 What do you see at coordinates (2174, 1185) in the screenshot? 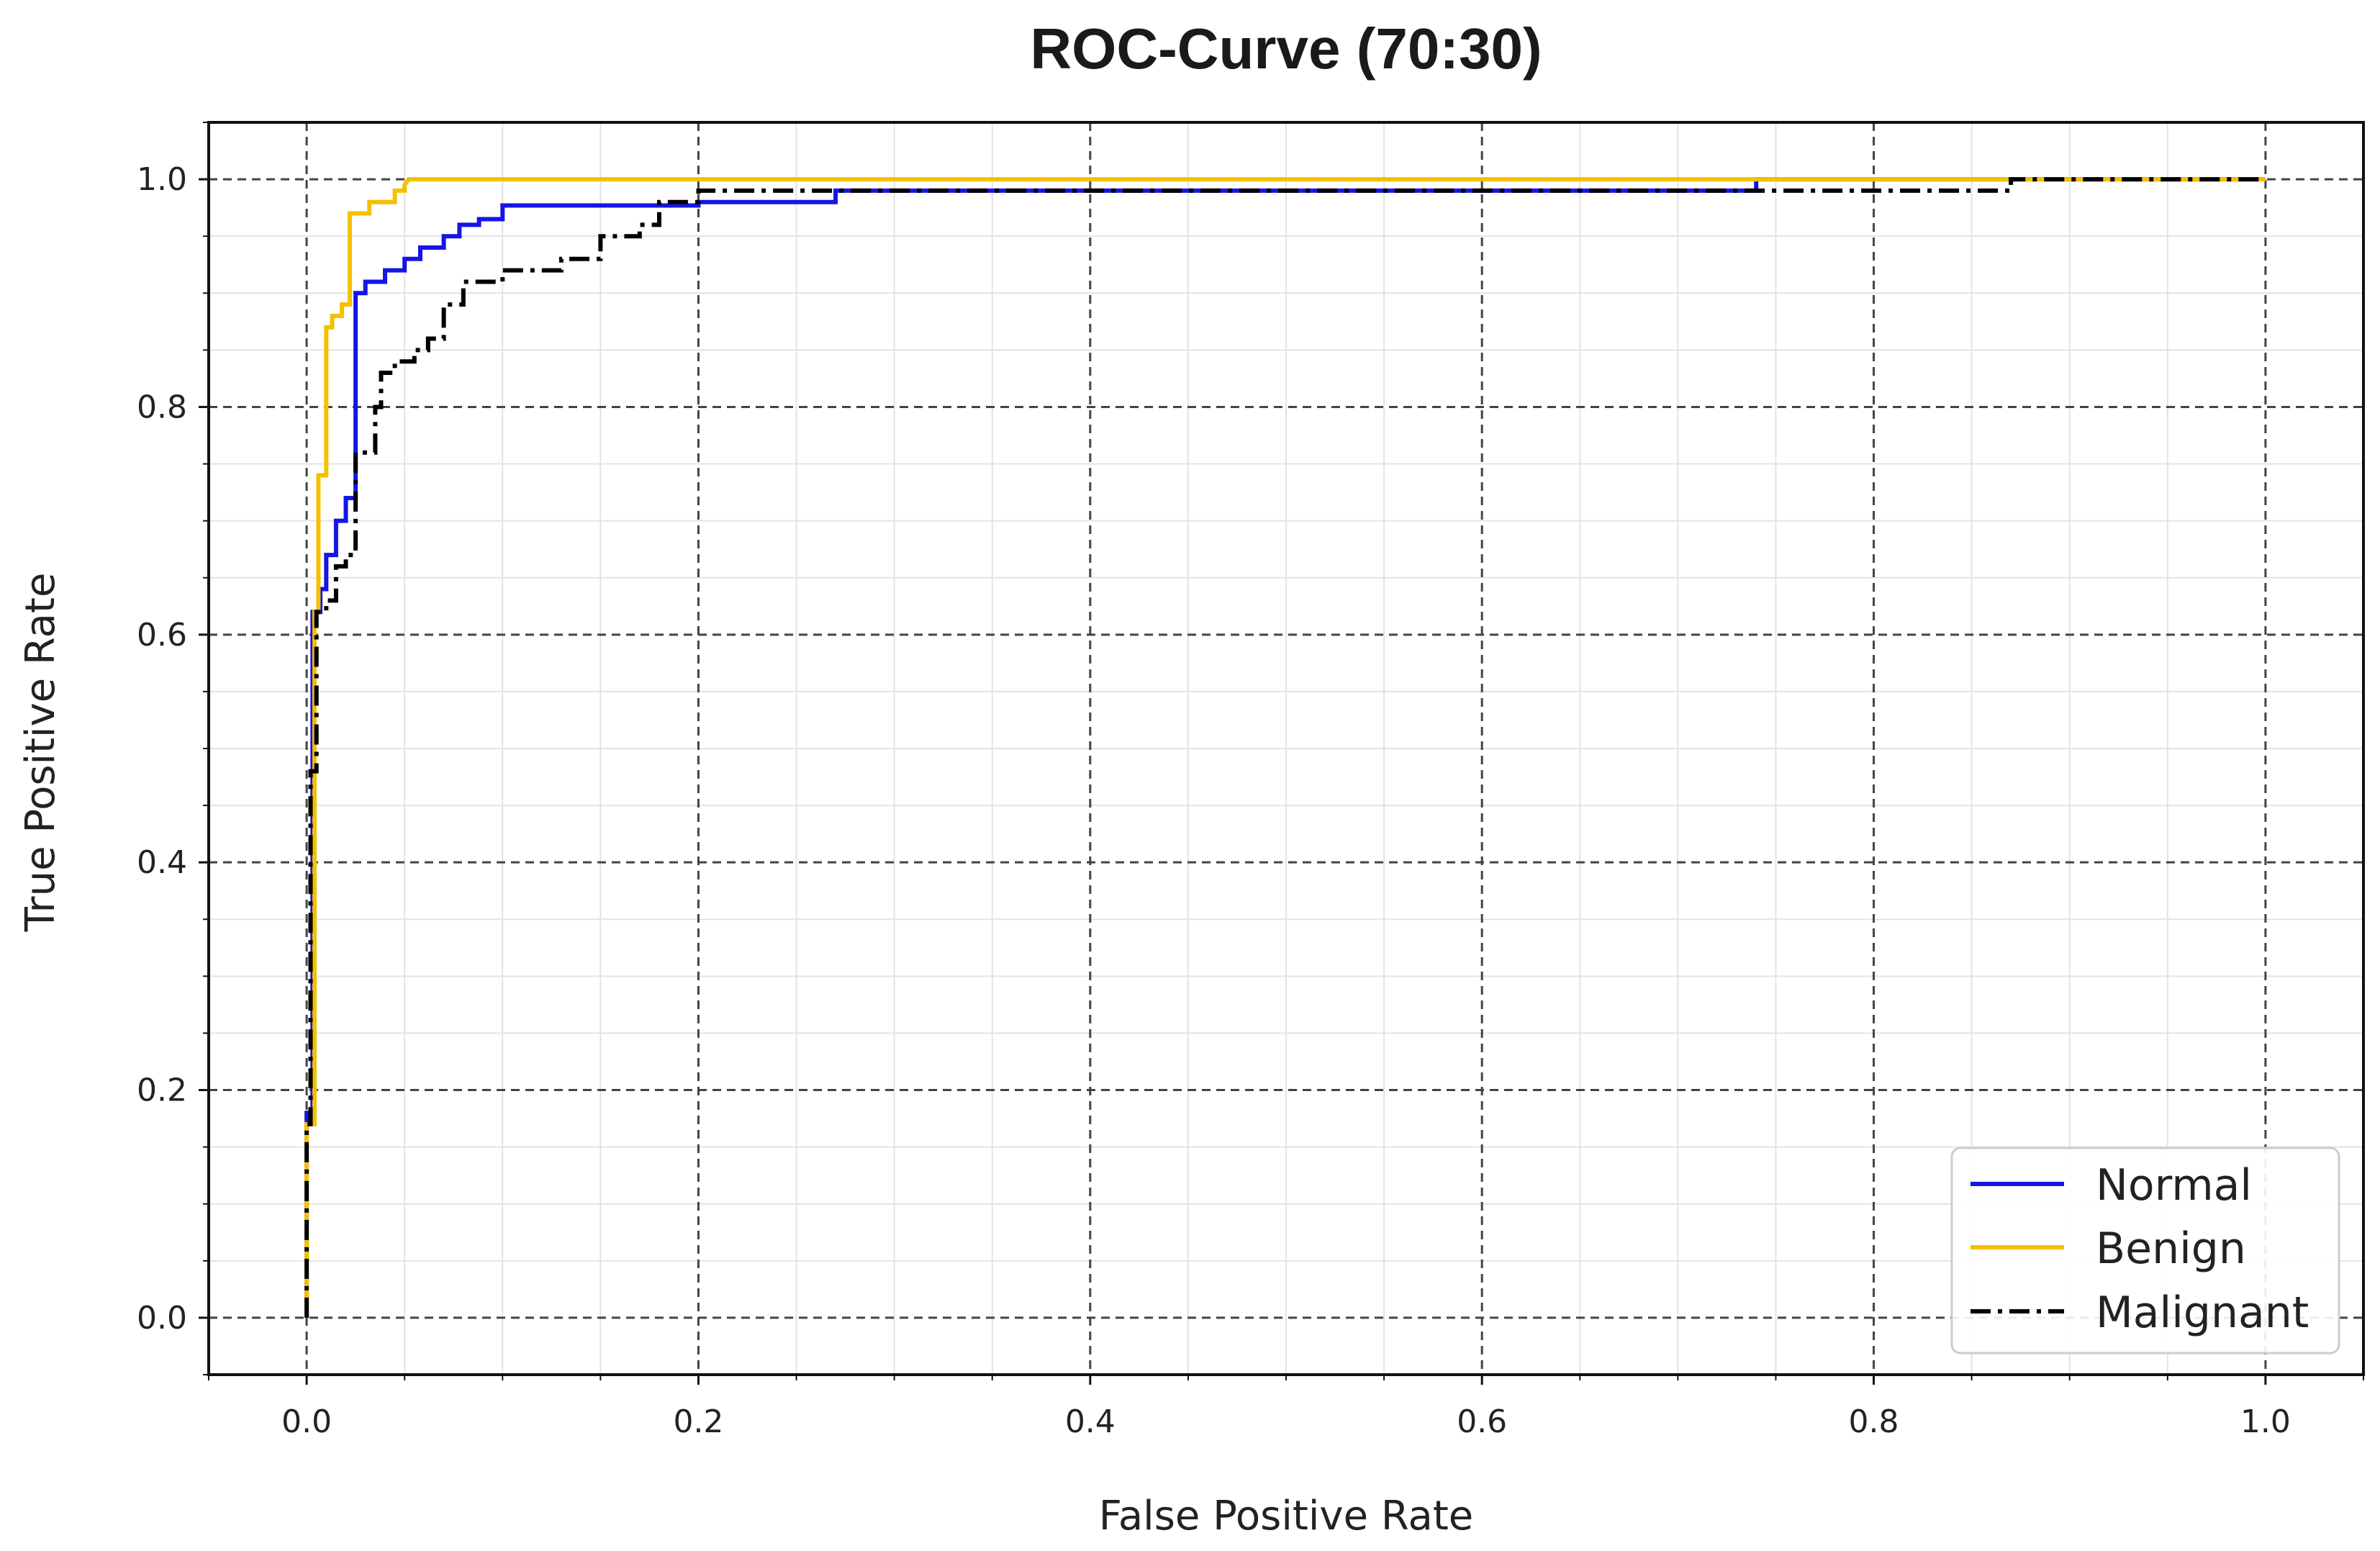
I see `legend-label-normal: Normal` at bounding box center [2174, 1185].